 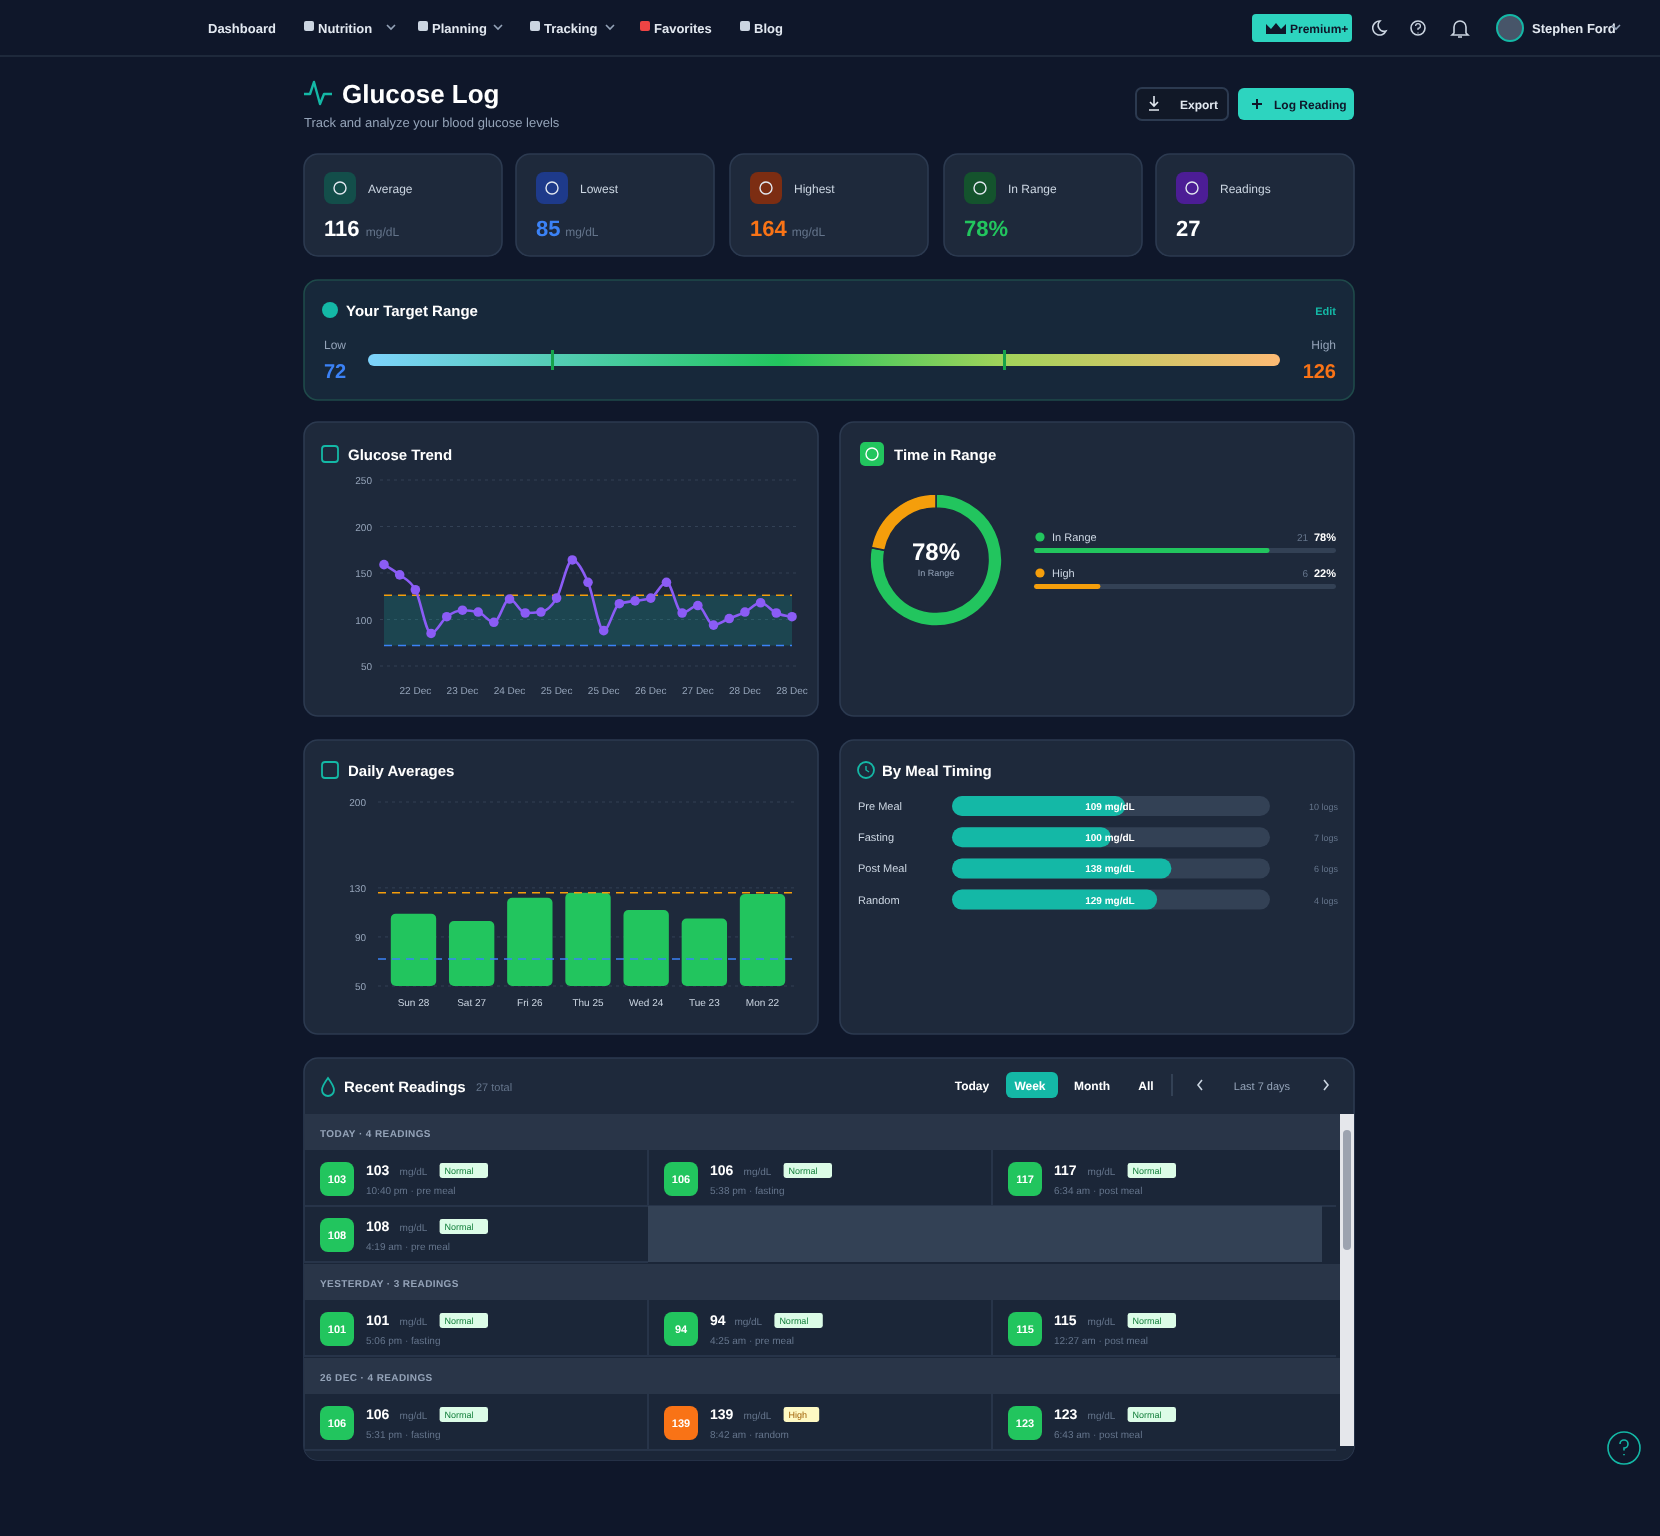 I want to click on data-label: 78%, so click(x=936, y=552).